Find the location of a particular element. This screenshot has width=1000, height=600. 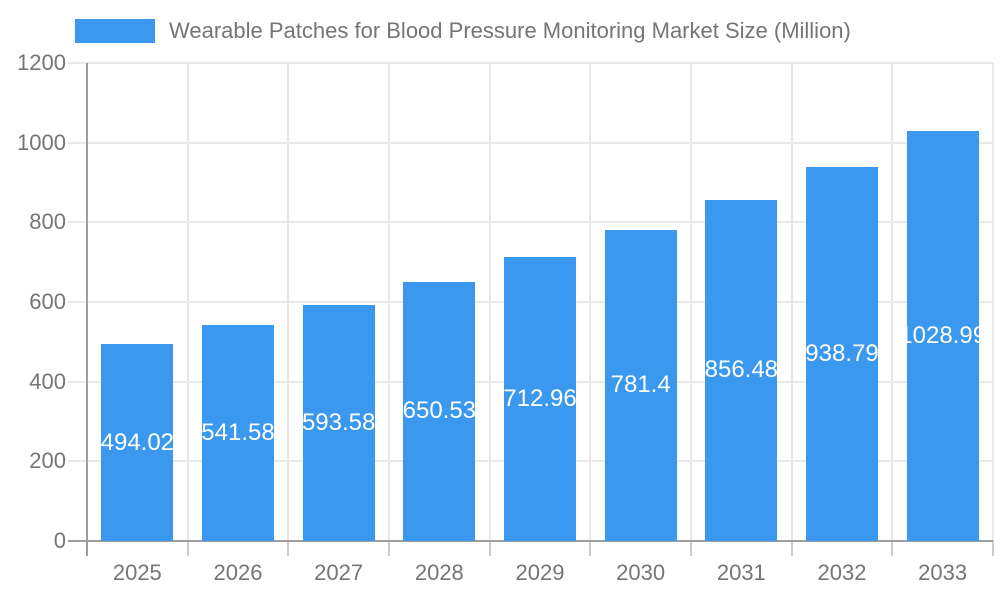

bar: 781.4 is located at coordinates (640, 385).